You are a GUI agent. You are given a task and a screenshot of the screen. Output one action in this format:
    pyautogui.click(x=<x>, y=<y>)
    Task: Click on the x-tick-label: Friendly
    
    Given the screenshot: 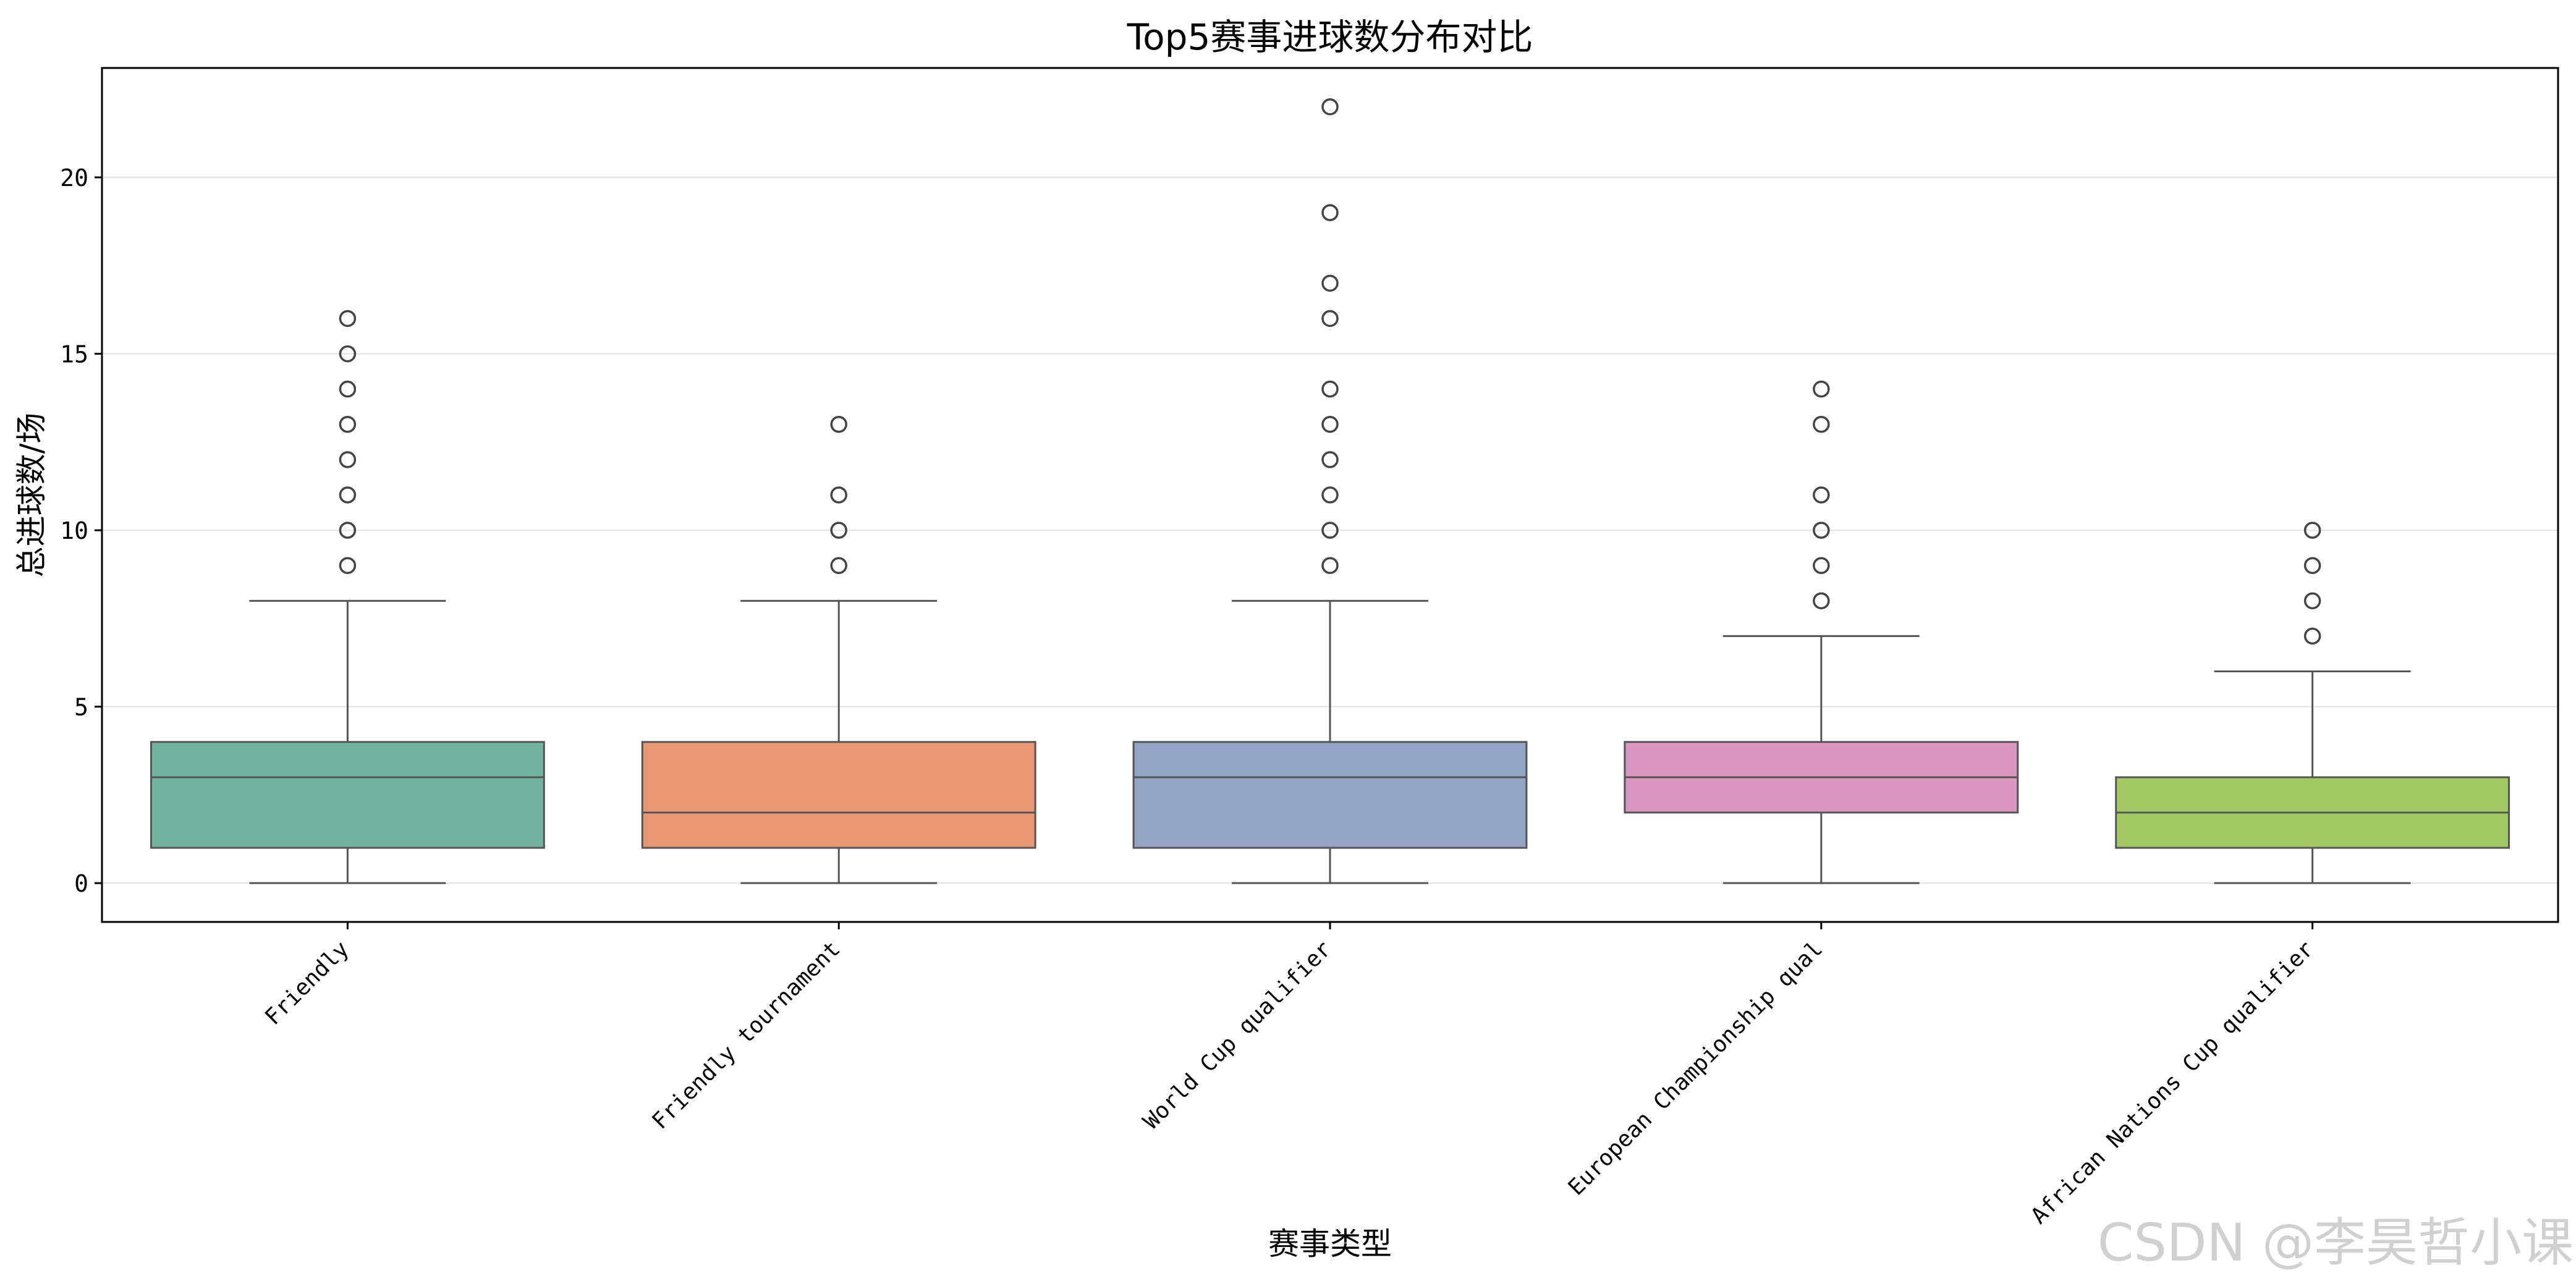 What is the action you would take?
    pyautogui.click(x=307, y=983)
    